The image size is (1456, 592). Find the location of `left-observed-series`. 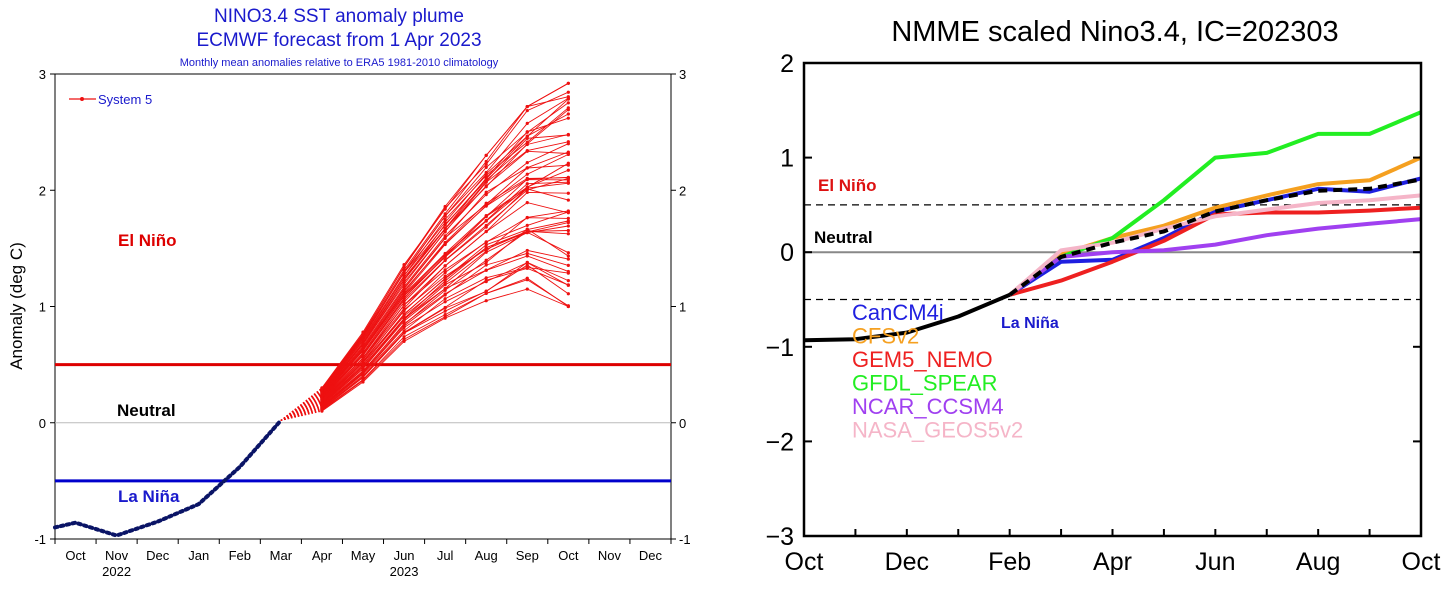

left-observed-series is located at coordinates (168, 478).